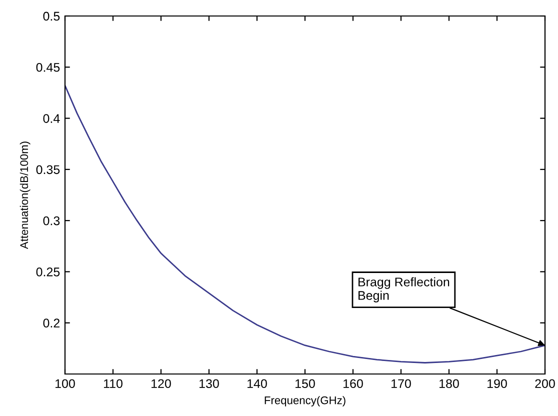 This screenshot has width=558, height=416. What do you see at coordinates (51, 118) in the screenshot?
I see `y-tick-label: 0.4` at bounding box center [51, 118].